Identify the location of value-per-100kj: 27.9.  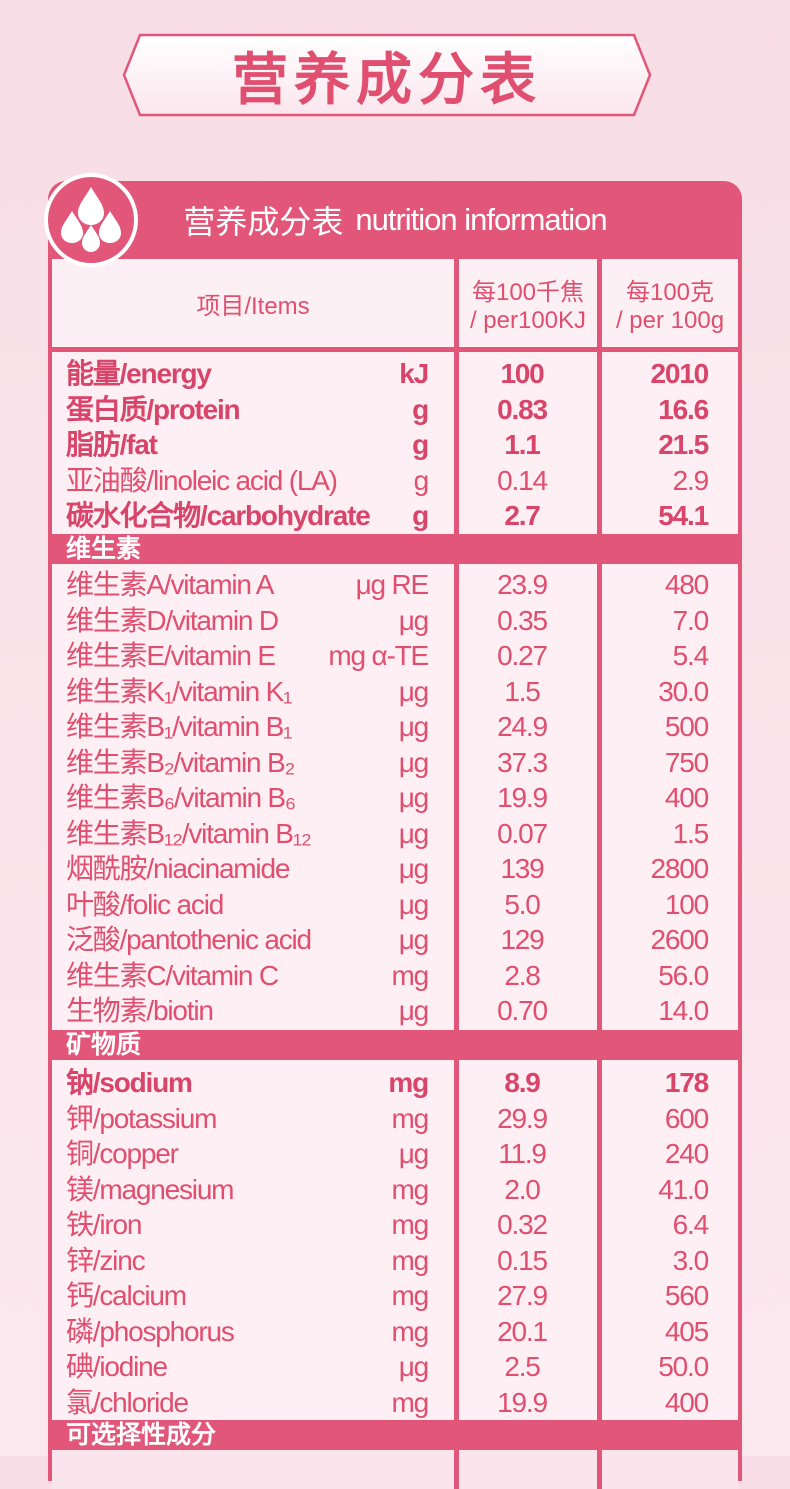
(522, 1295).